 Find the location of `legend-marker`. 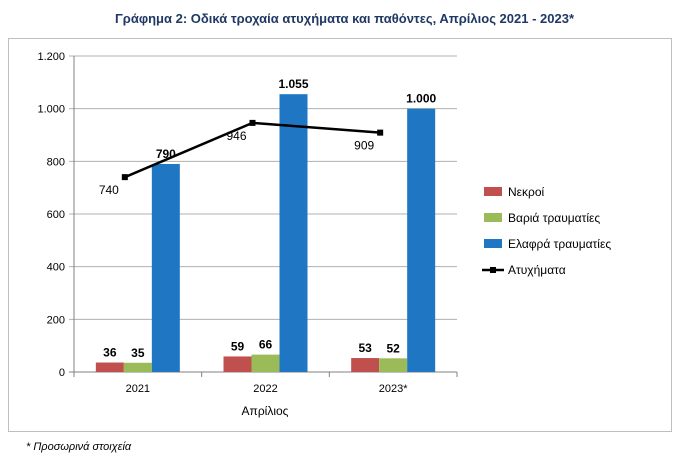

legend-marker is located at coordinates (493, 270).